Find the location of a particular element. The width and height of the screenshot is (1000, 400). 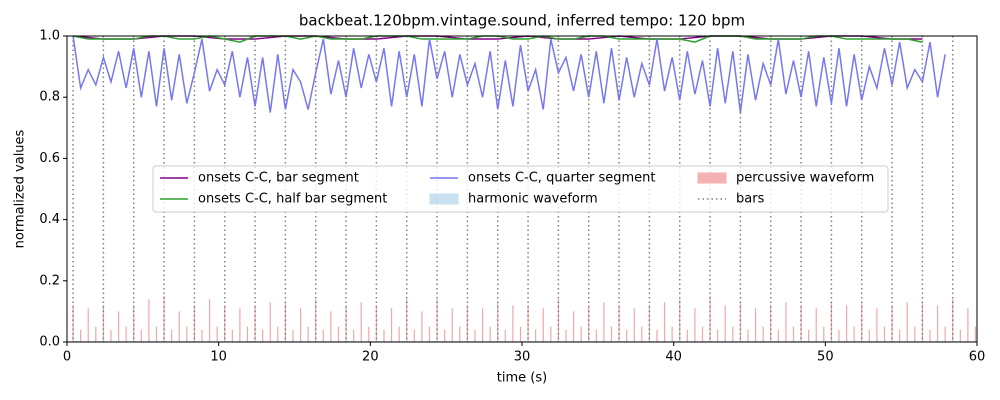

x-axis-label: time (s) is located at coordinates (522, 378).